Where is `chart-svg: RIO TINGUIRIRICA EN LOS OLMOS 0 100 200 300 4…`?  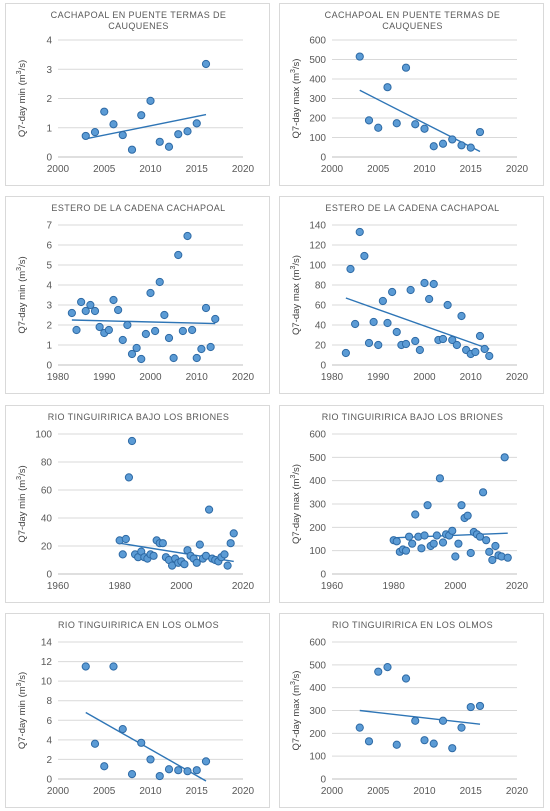 chart-svg: RIO TINGUIRIRICA EN LOS OLMOS 0 100 200 300 4… is located at coordinates (409, 708).